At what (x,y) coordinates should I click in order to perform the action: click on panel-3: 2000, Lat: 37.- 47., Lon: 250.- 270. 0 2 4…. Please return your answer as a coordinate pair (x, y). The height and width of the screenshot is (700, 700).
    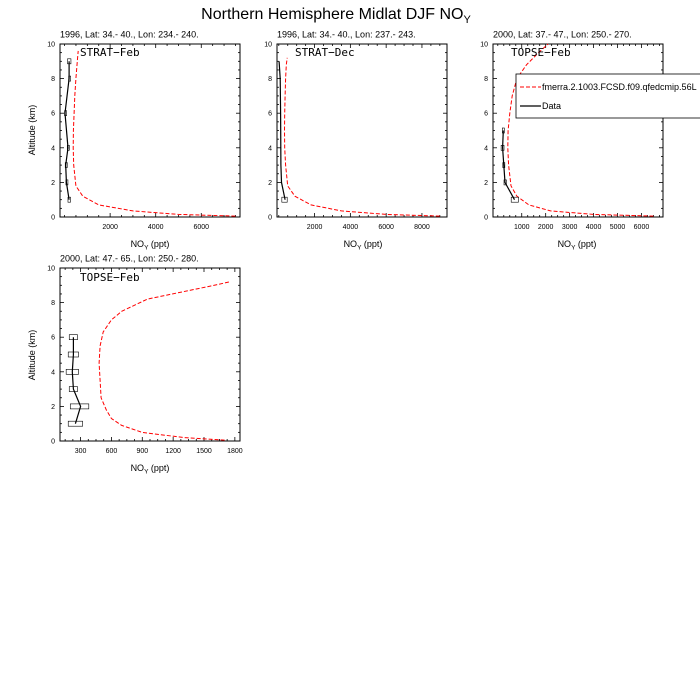
    Looking at the image, I should click on (572, 141).